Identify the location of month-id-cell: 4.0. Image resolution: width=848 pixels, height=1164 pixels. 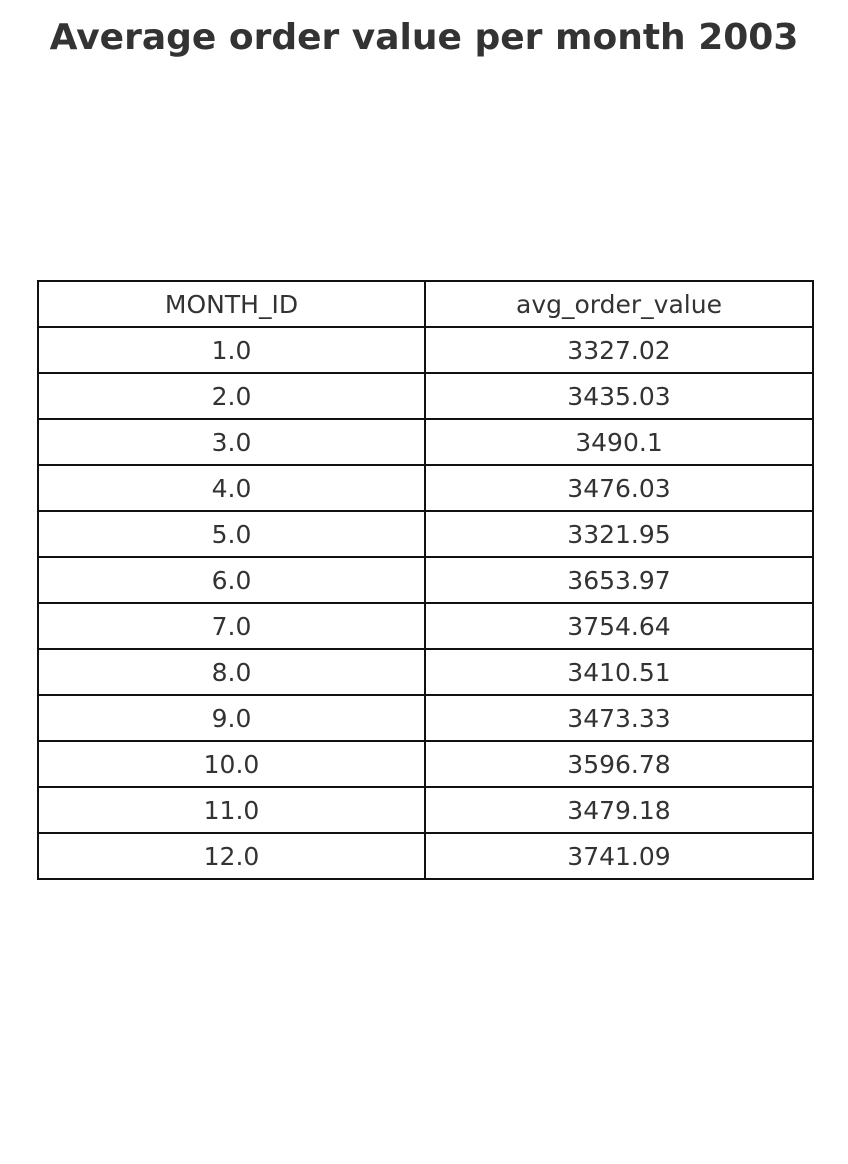
(231, 488).